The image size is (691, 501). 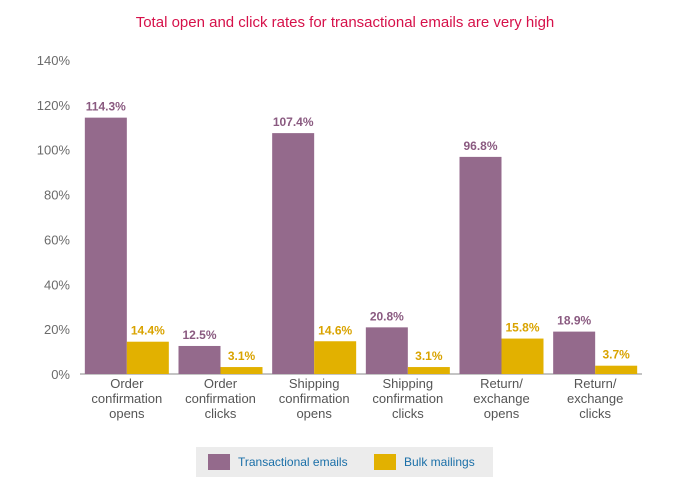 I want to click on y-tick-label: 140%, so click(x=54, y=60).